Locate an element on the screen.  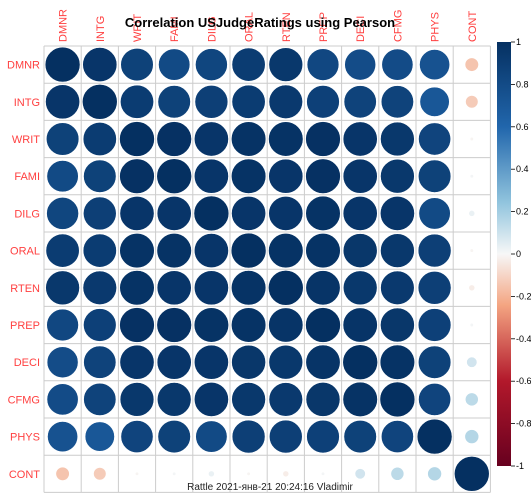
cell-writ-writ is located at coordinates (137, 139).